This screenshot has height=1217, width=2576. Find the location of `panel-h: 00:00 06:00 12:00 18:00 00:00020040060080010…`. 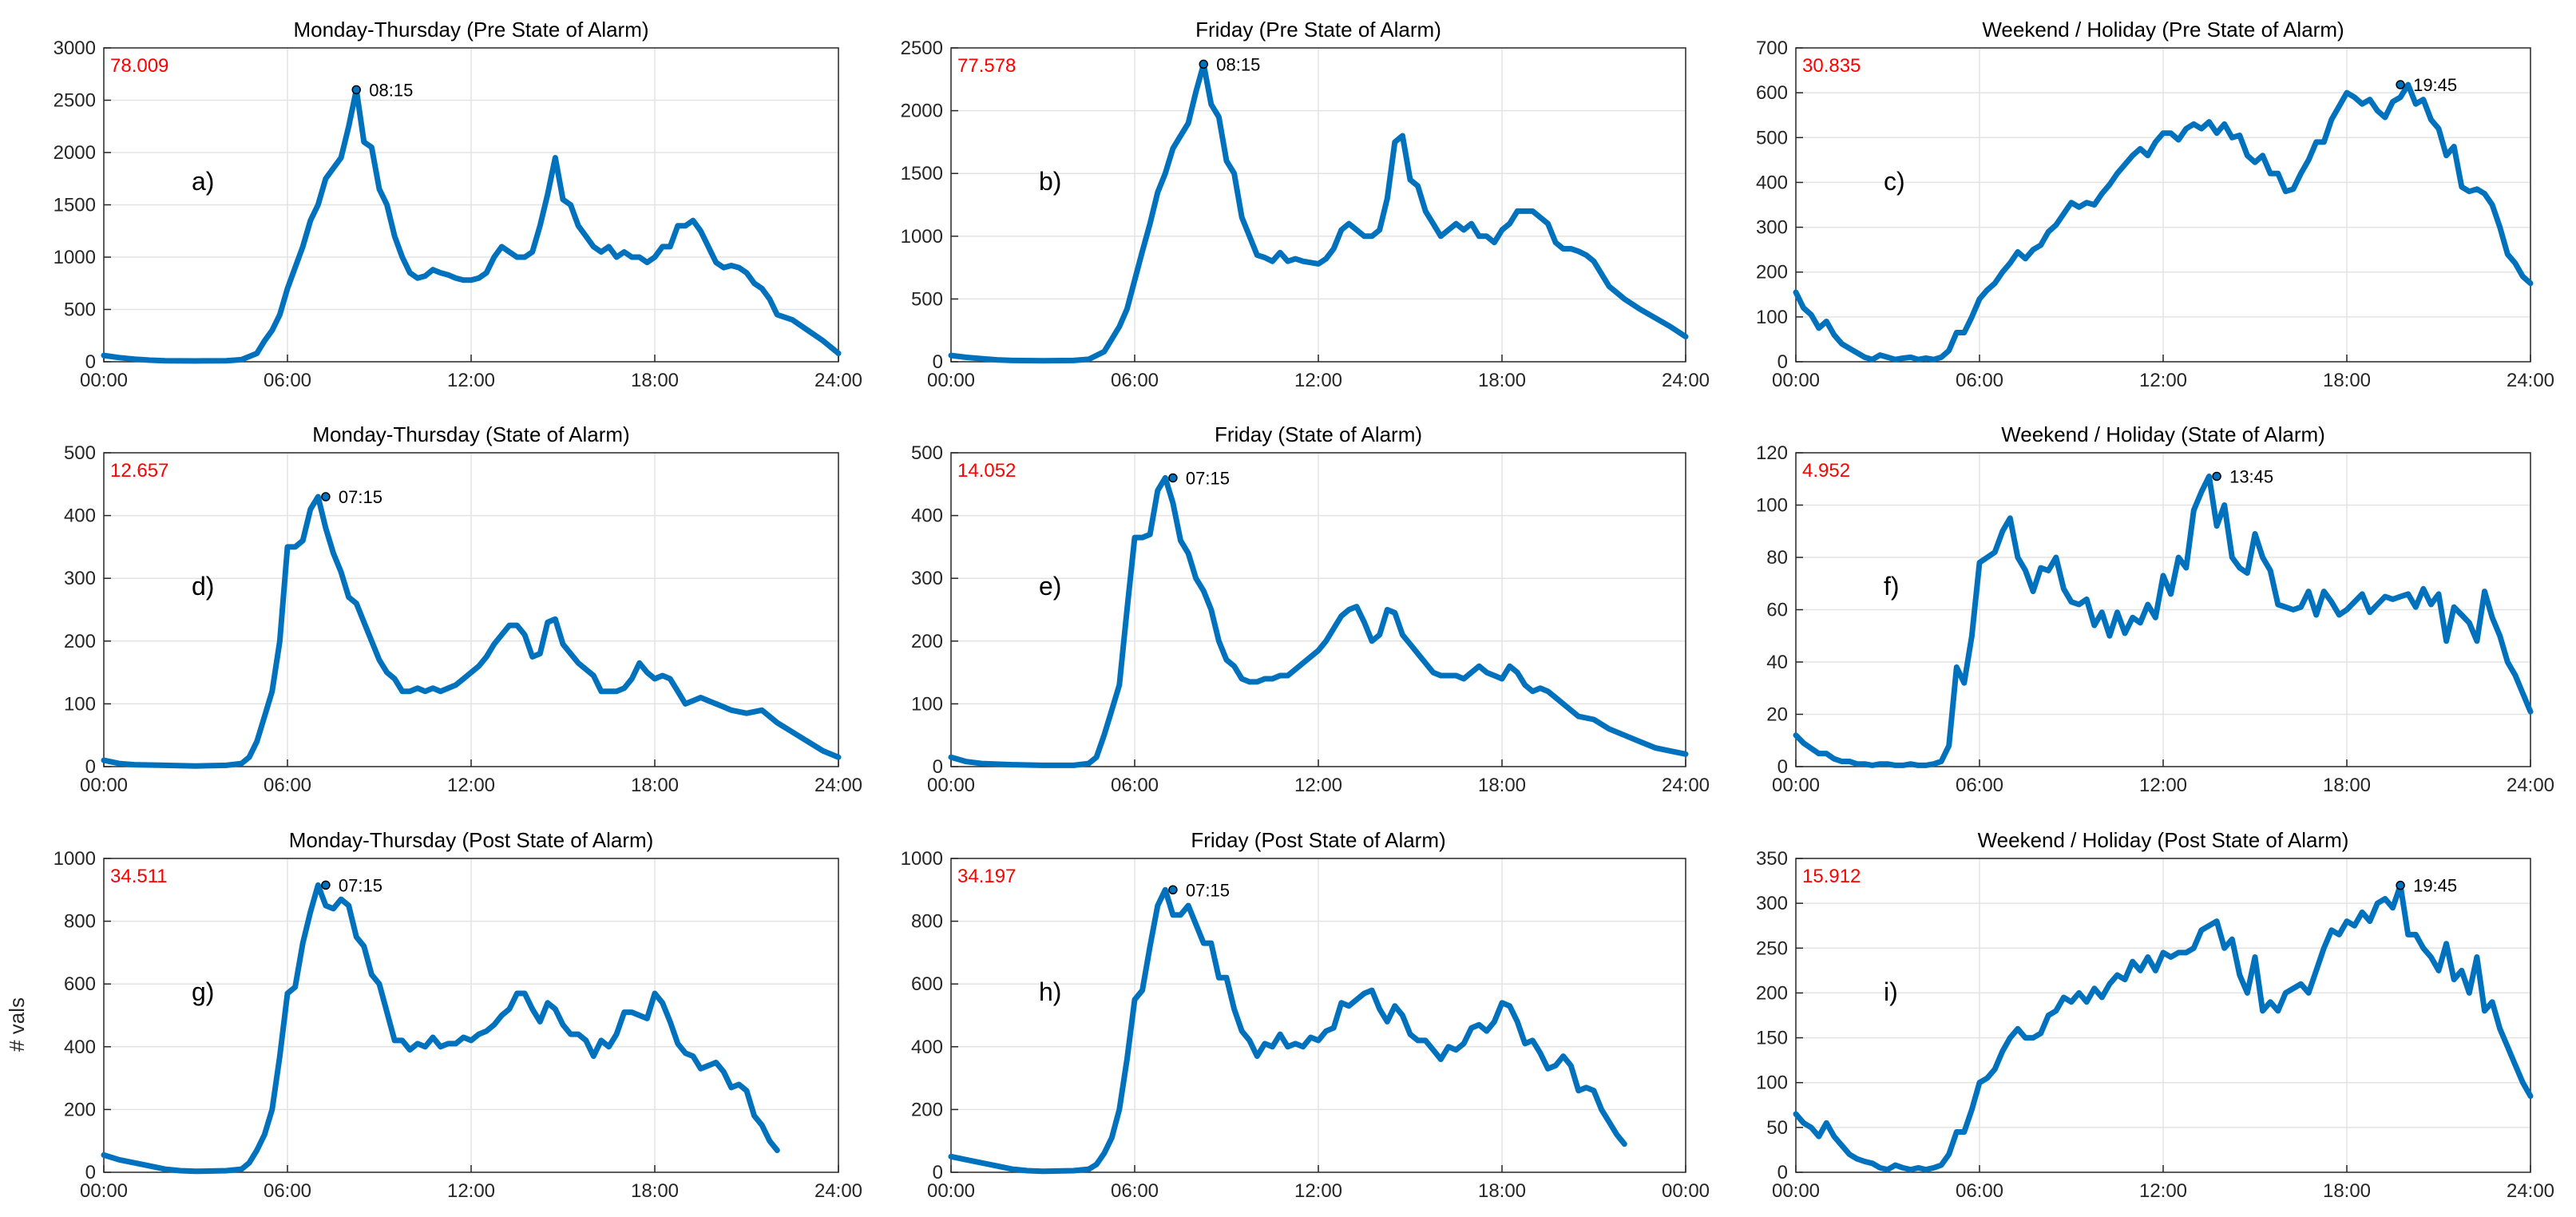

panel-h: 00:00 06:00 12:00 18:00 00:00020040060080010… is located at coordinates (1305, 1015).